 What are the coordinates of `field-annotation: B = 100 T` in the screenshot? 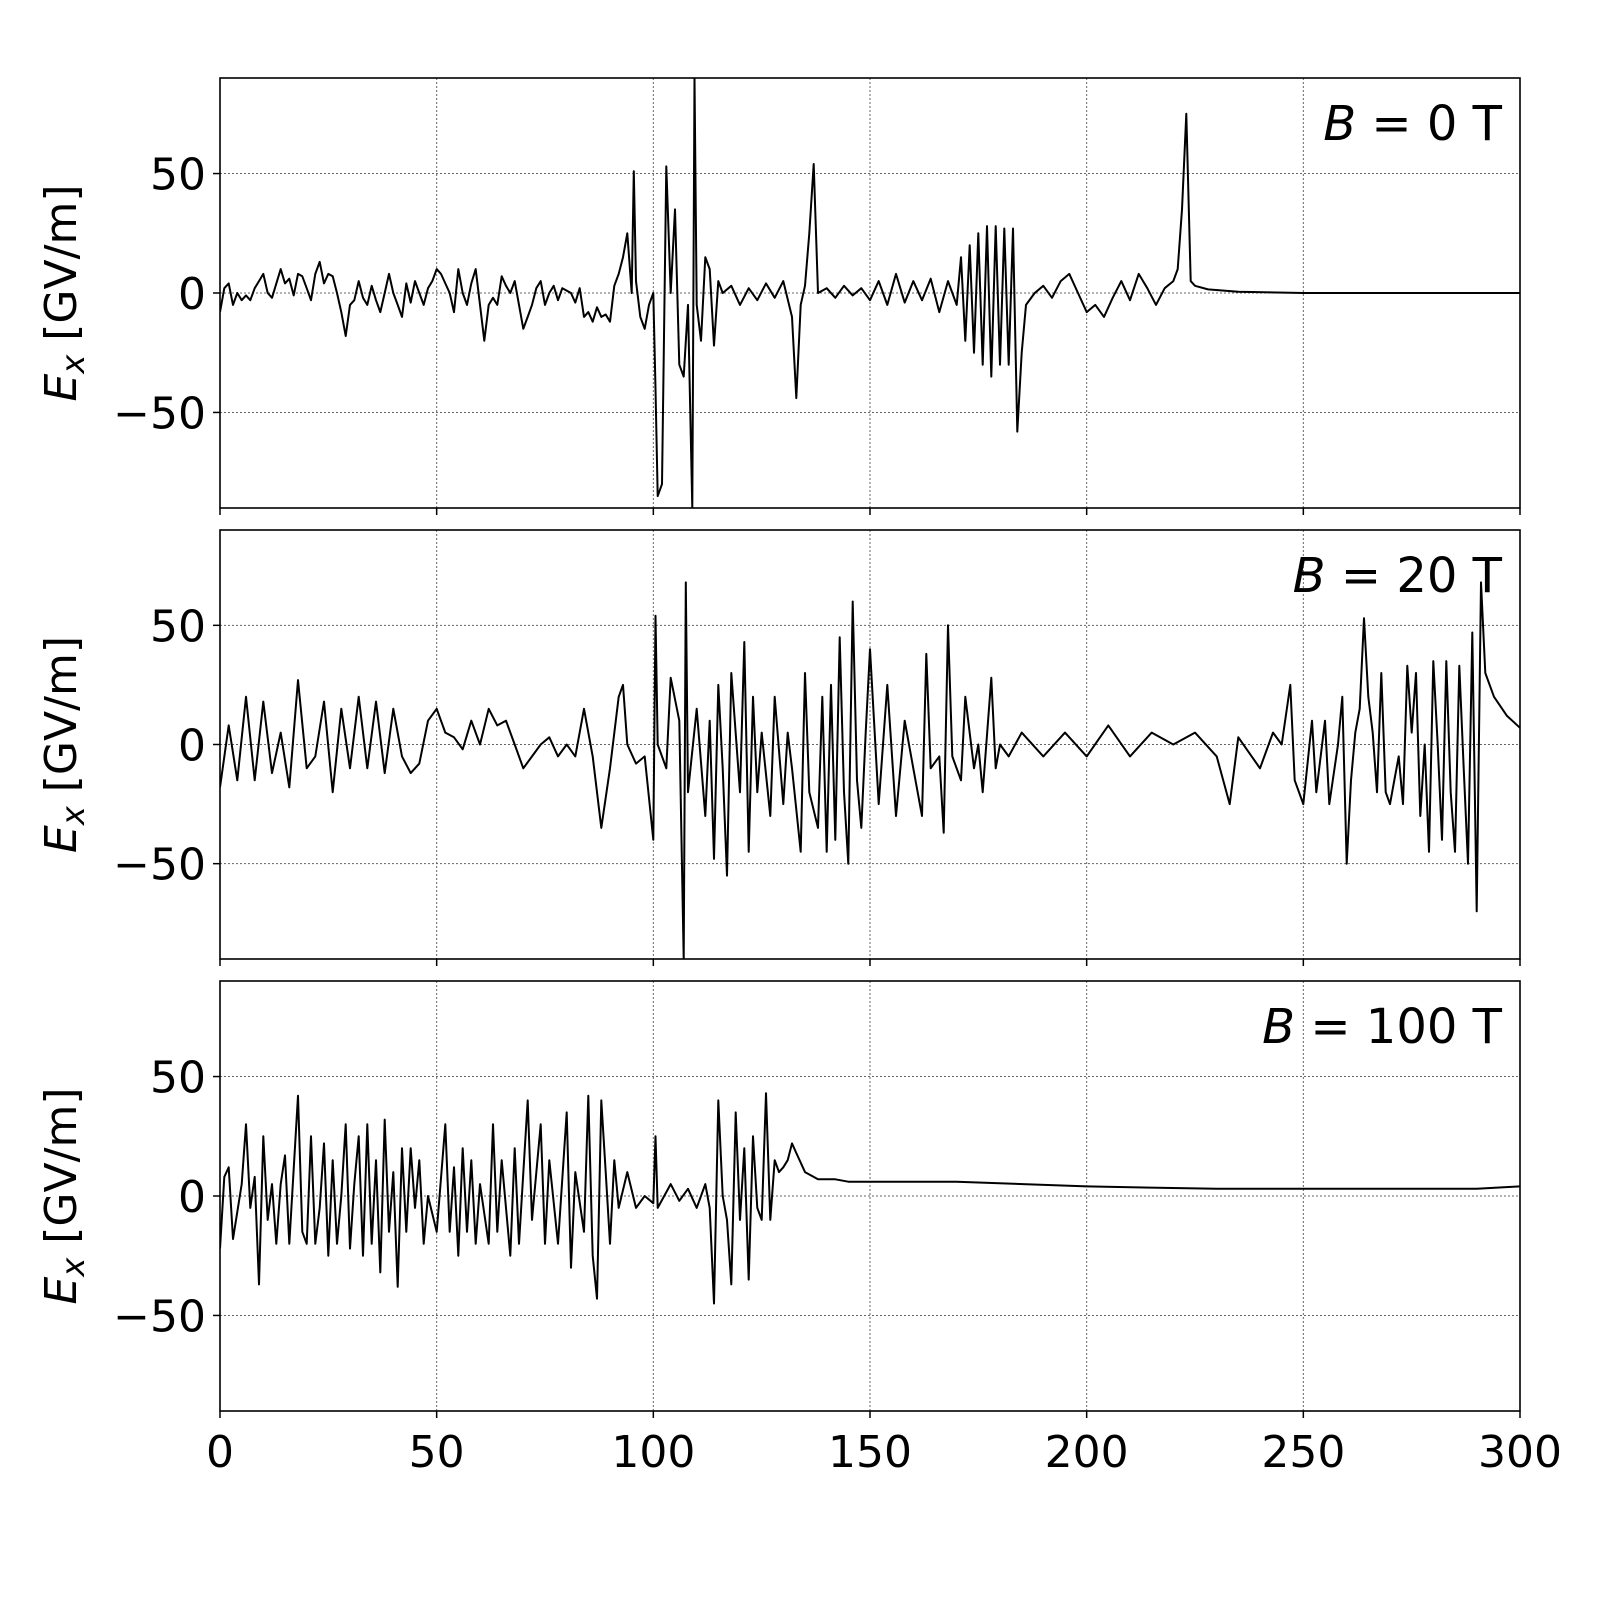 It's located at (1382, 1027).